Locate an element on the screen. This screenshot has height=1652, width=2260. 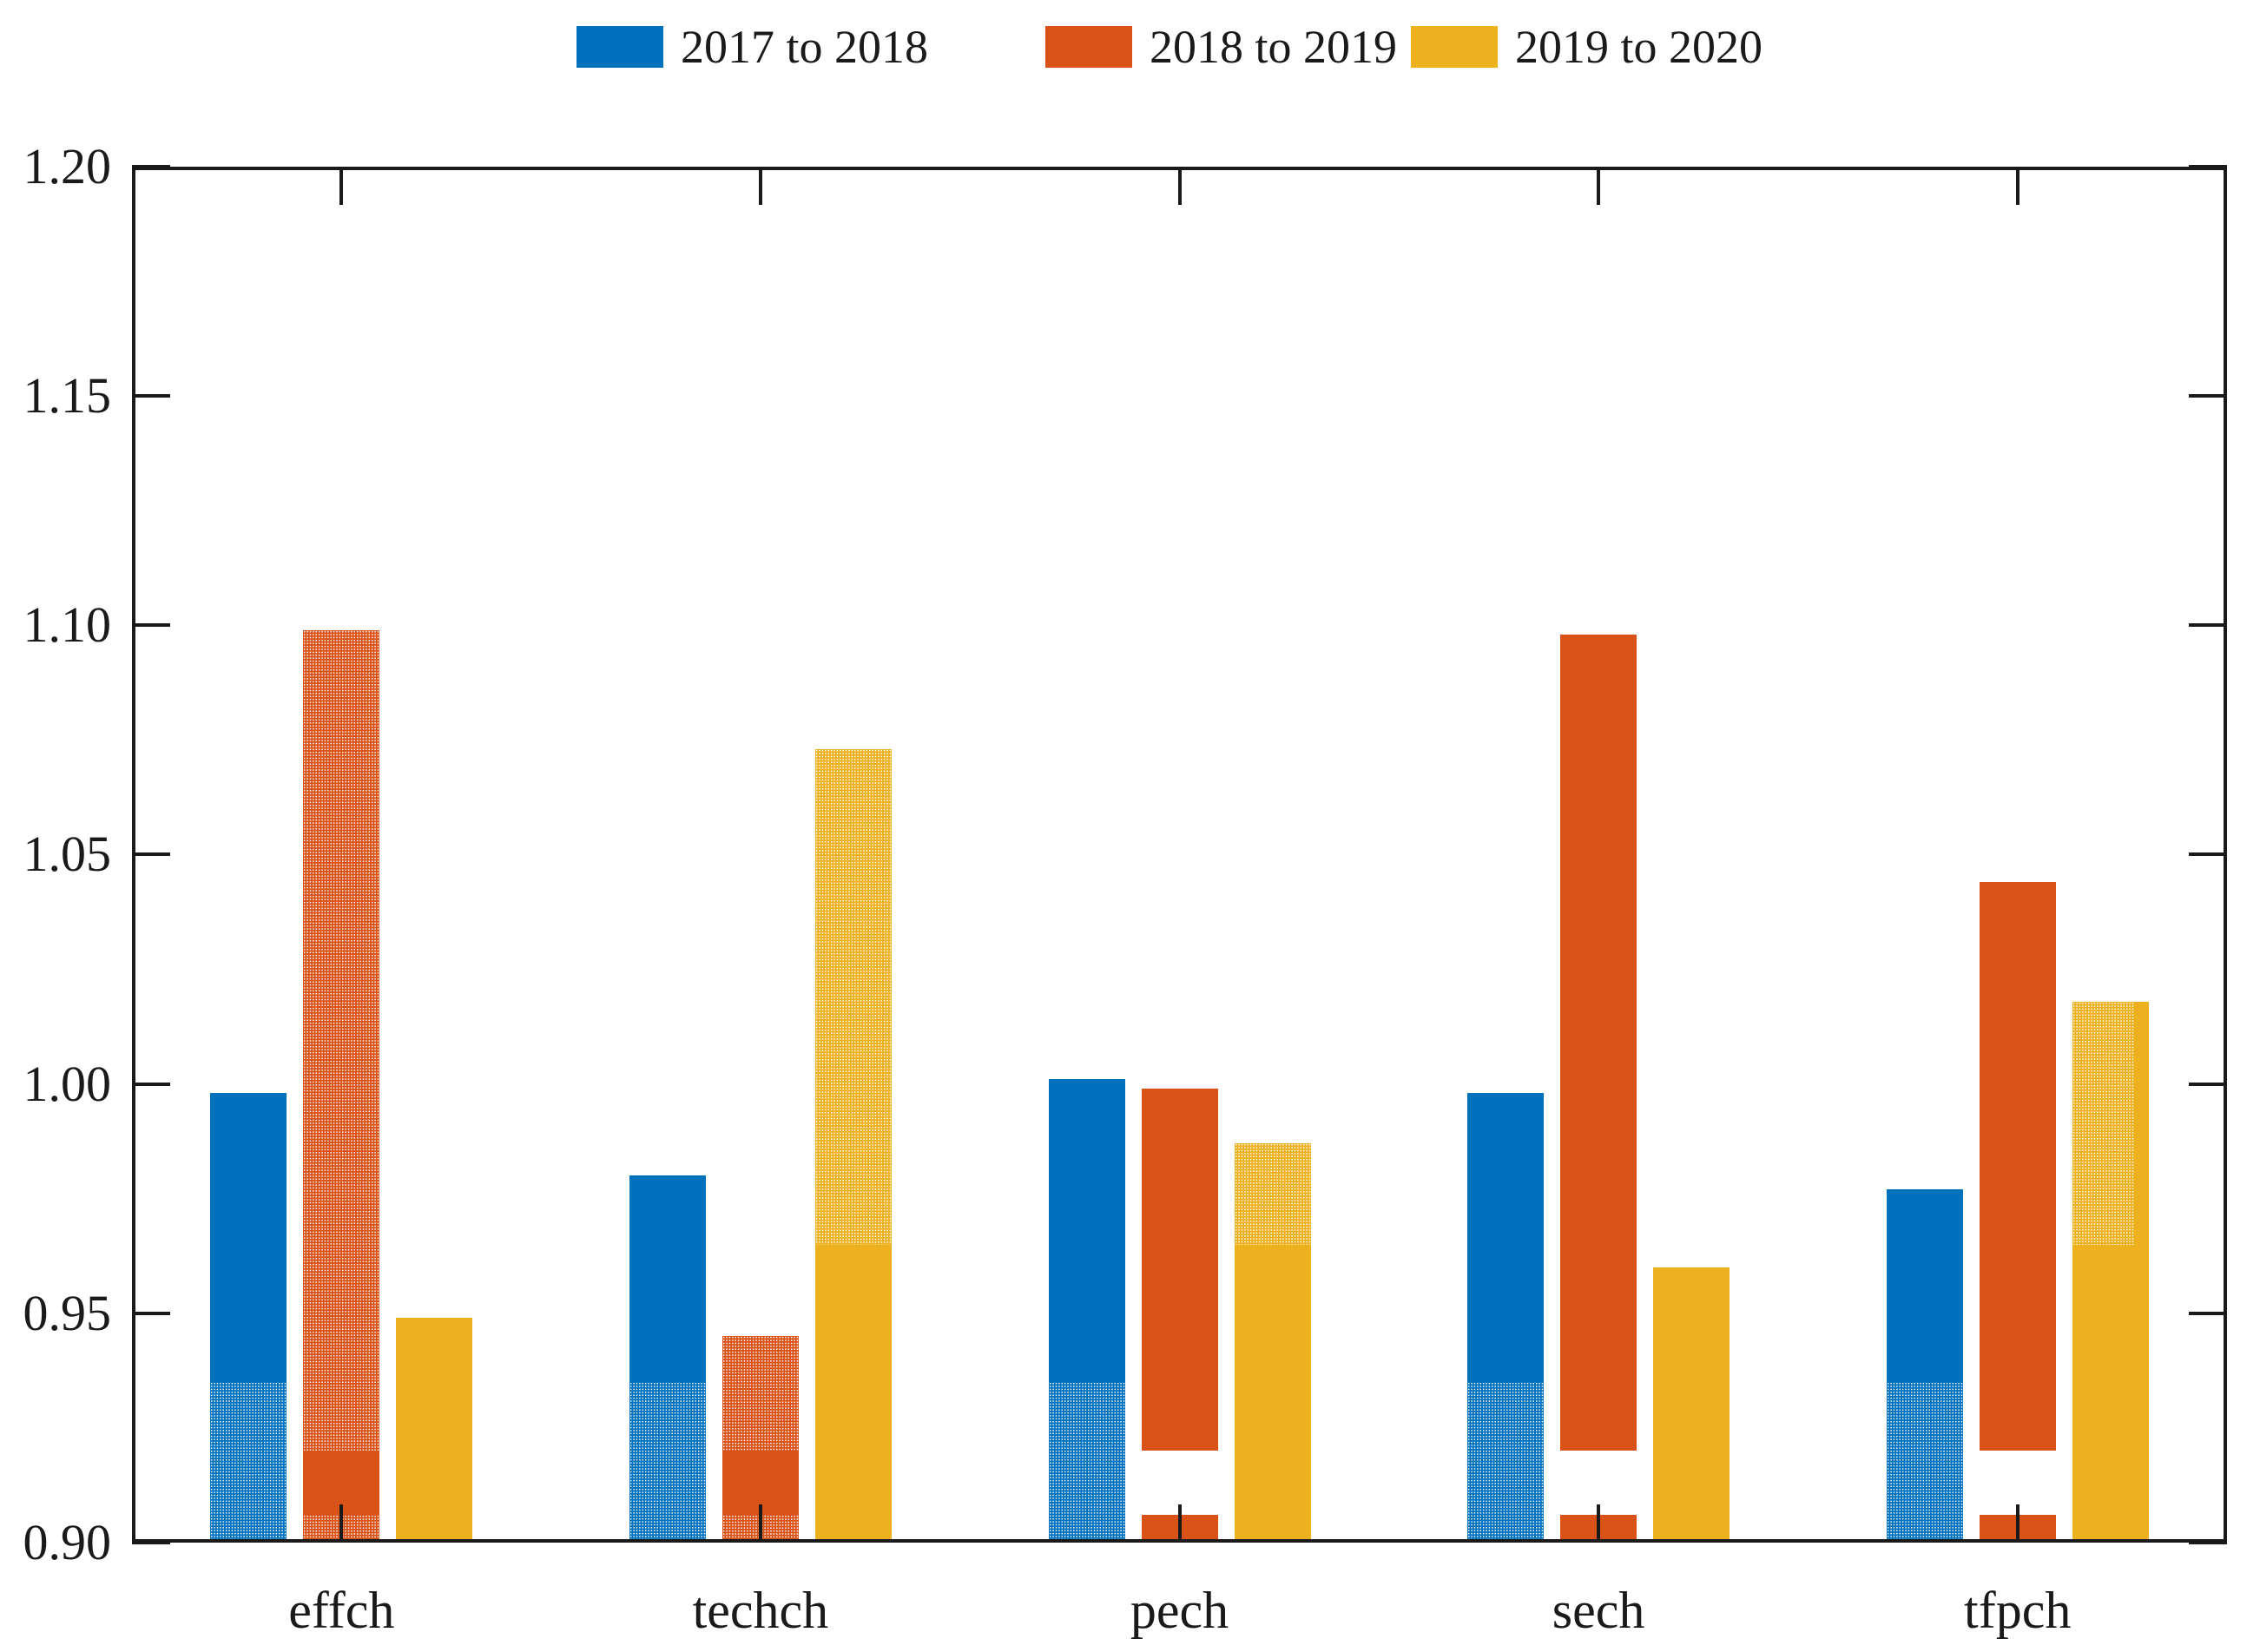
bar-tfpch-2019-to-2020-sliver is located at coordinates (2141, 1123).